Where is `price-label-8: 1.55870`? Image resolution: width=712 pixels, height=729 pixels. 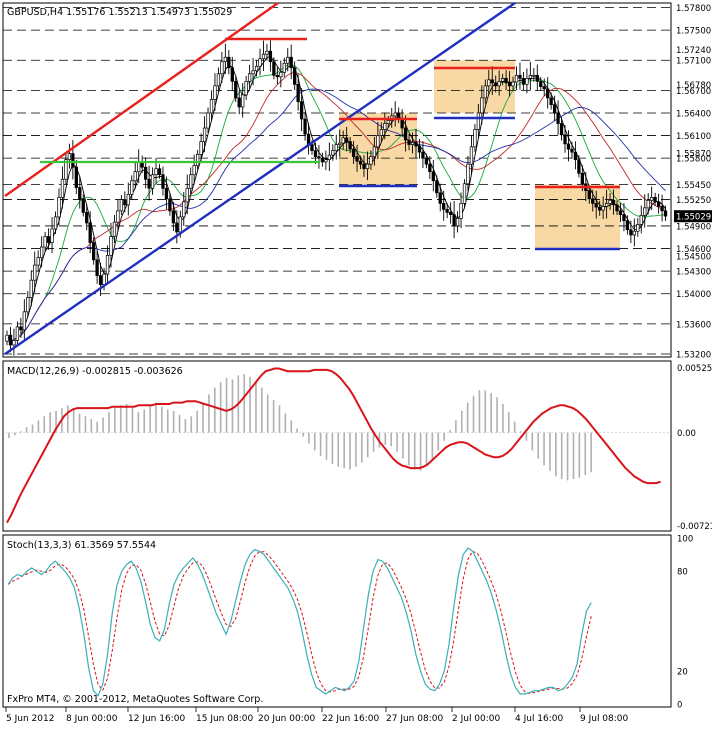 price-label-8: 1.55870 is located at coordinates (693, 154).